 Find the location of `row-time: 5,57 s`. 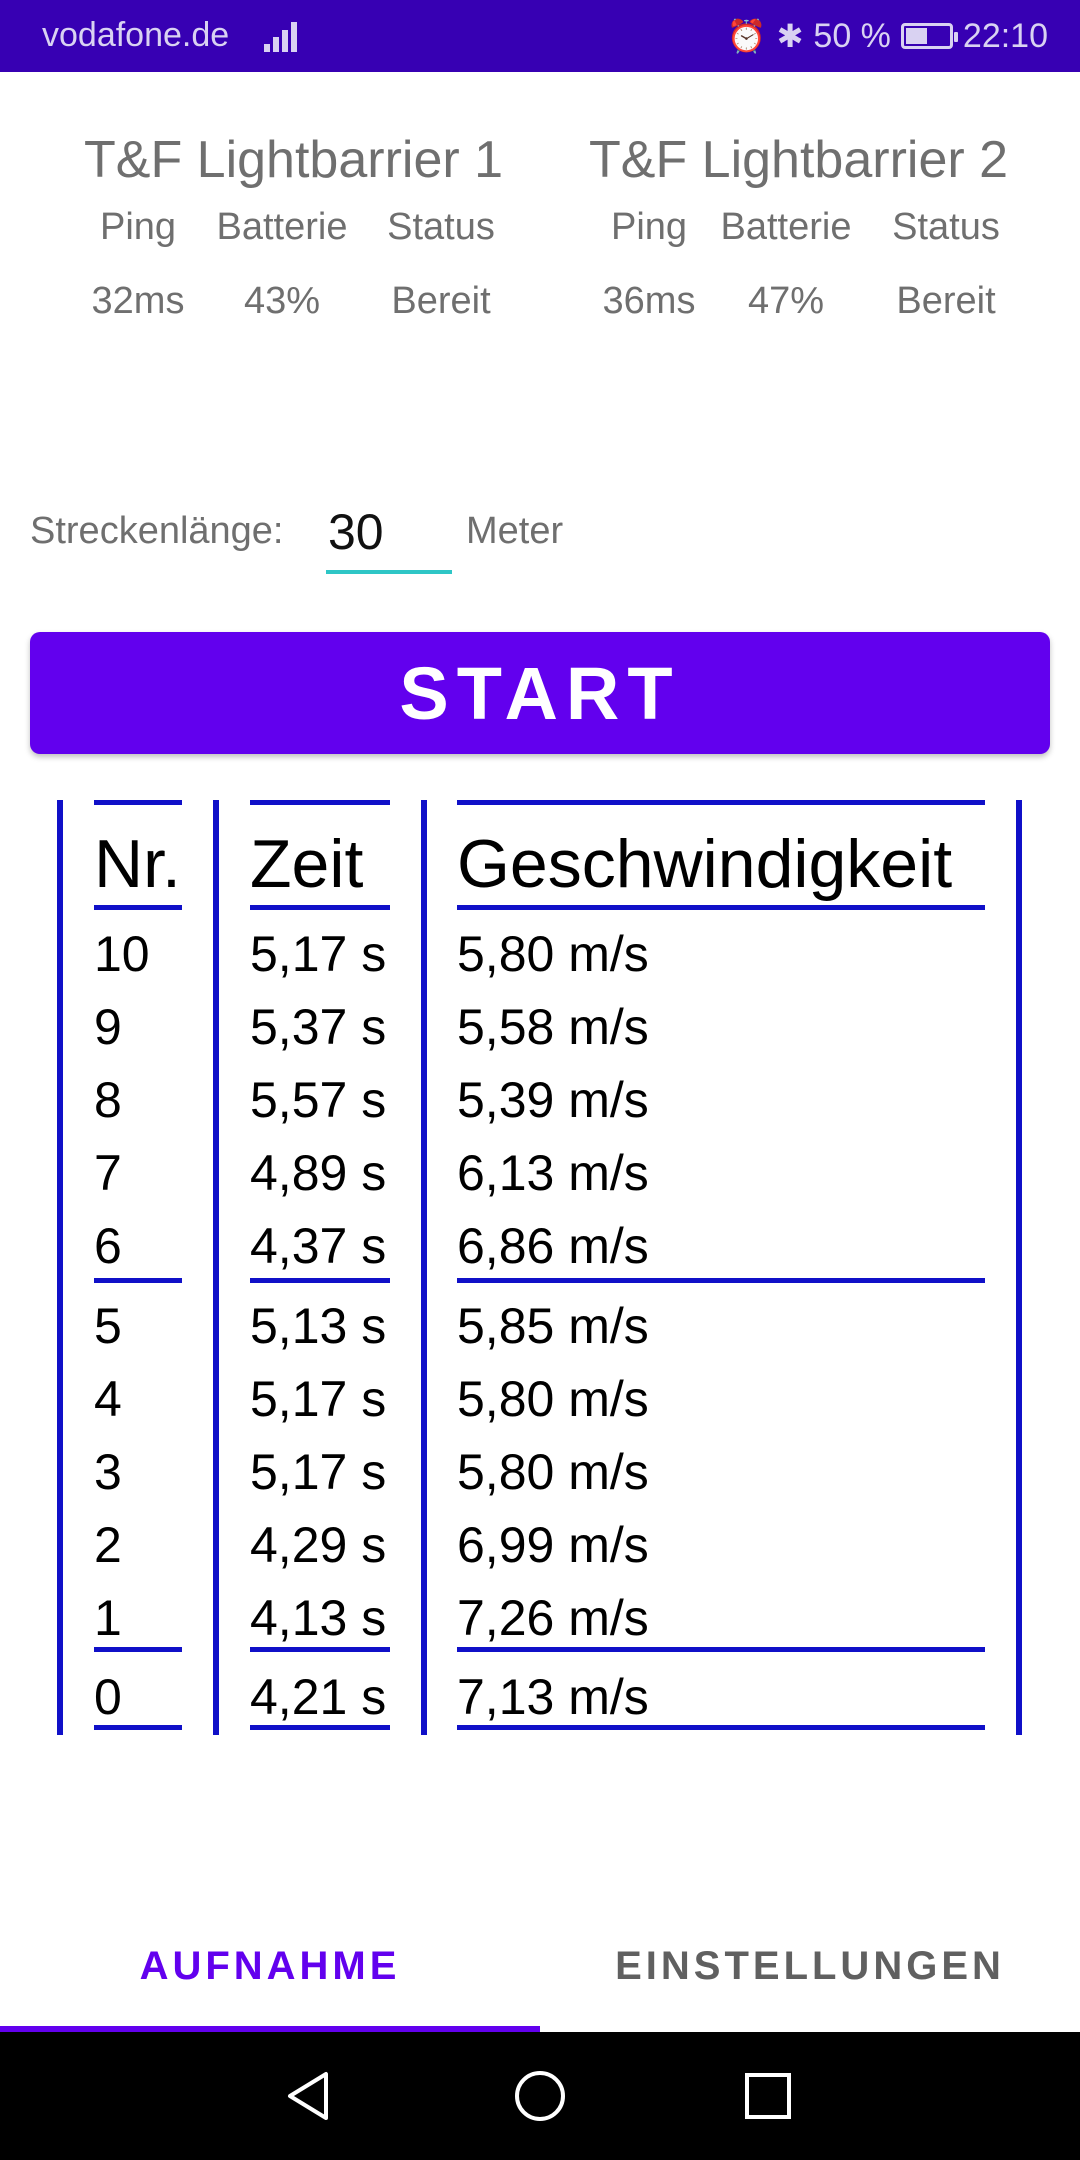

row-time: 5,57 s is located at coordinates (318, 1100).